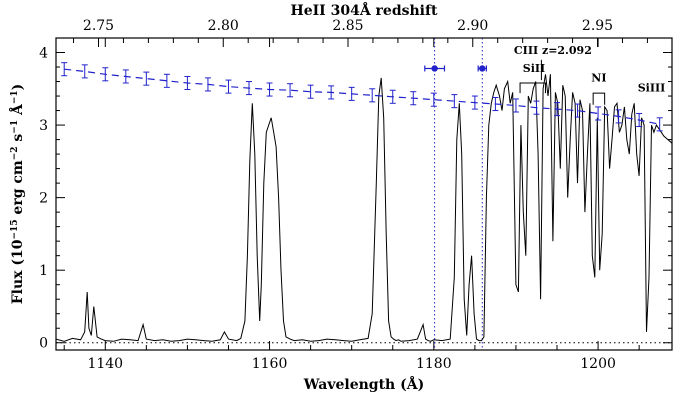  I want to click on continuum-dashed-line, so click(362, 96).